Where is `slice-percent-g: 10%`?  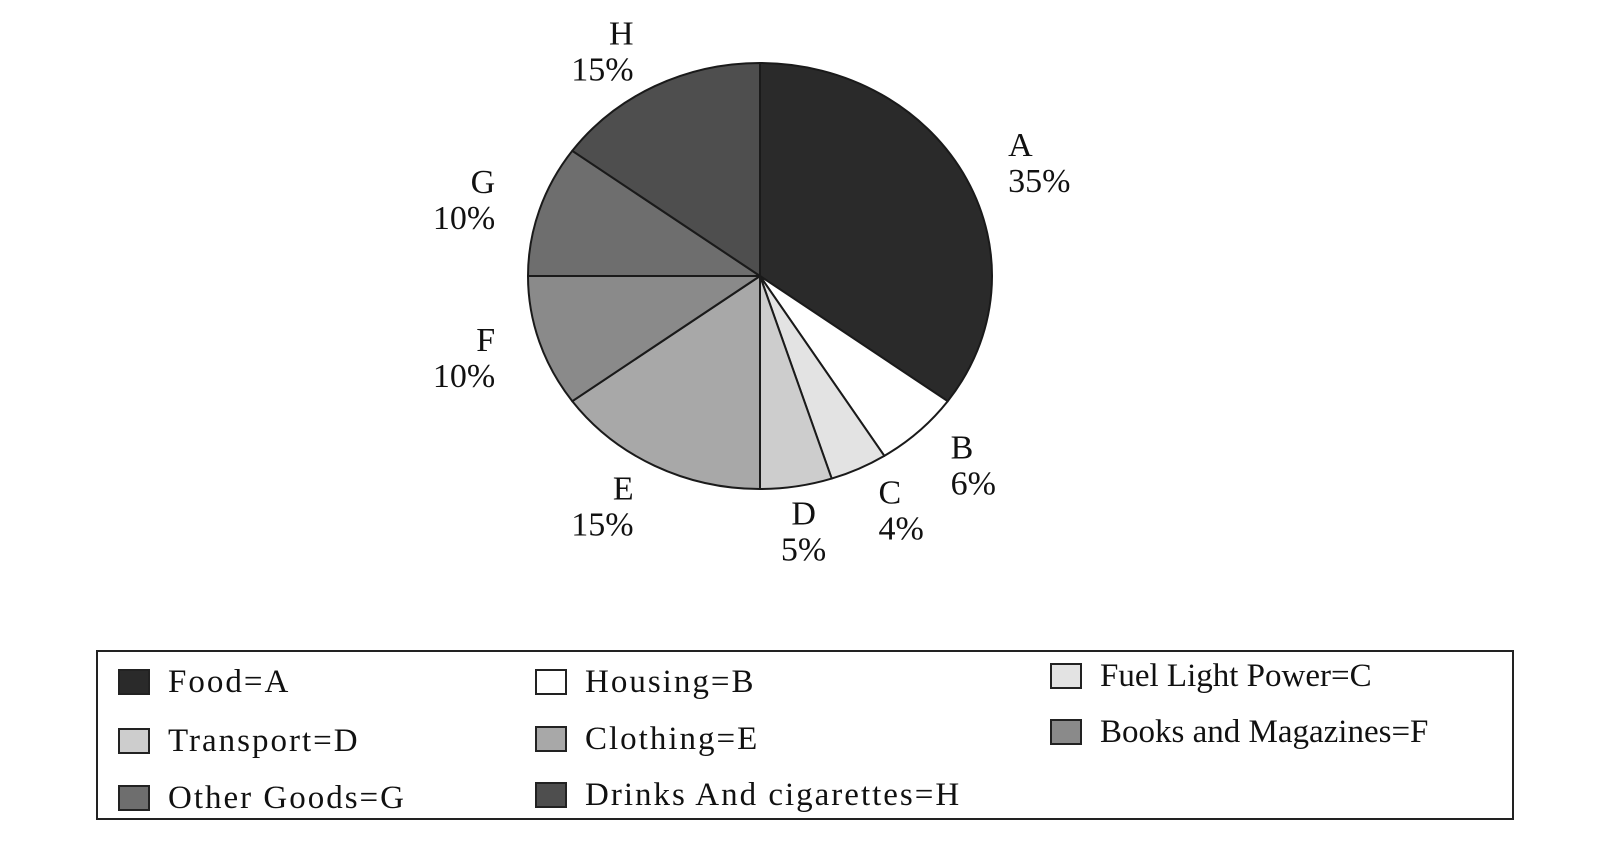 slice-percent-g: 10% is located at coordinates (464, 218).